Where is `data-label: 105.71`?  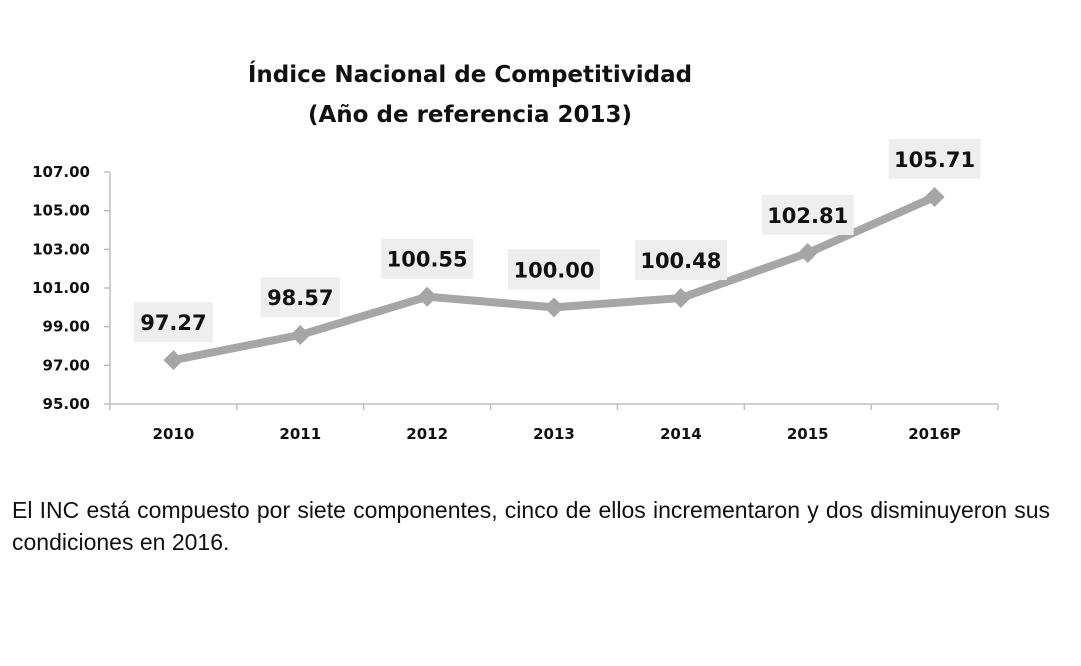 data-label: 105.71 is located at coordinates (934, 160).